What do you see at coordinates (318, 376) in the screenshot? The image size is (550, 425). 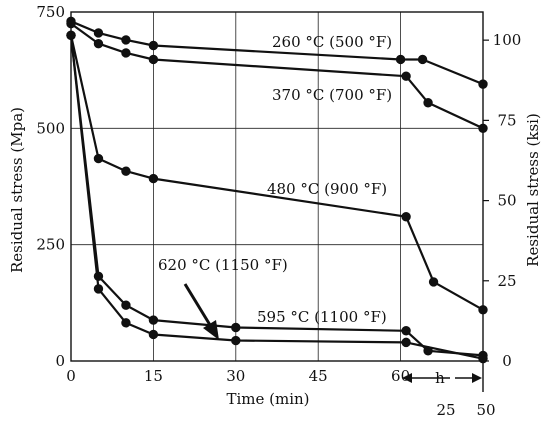 I see `x-tick-label: 45` at bounding box center [318, 376].